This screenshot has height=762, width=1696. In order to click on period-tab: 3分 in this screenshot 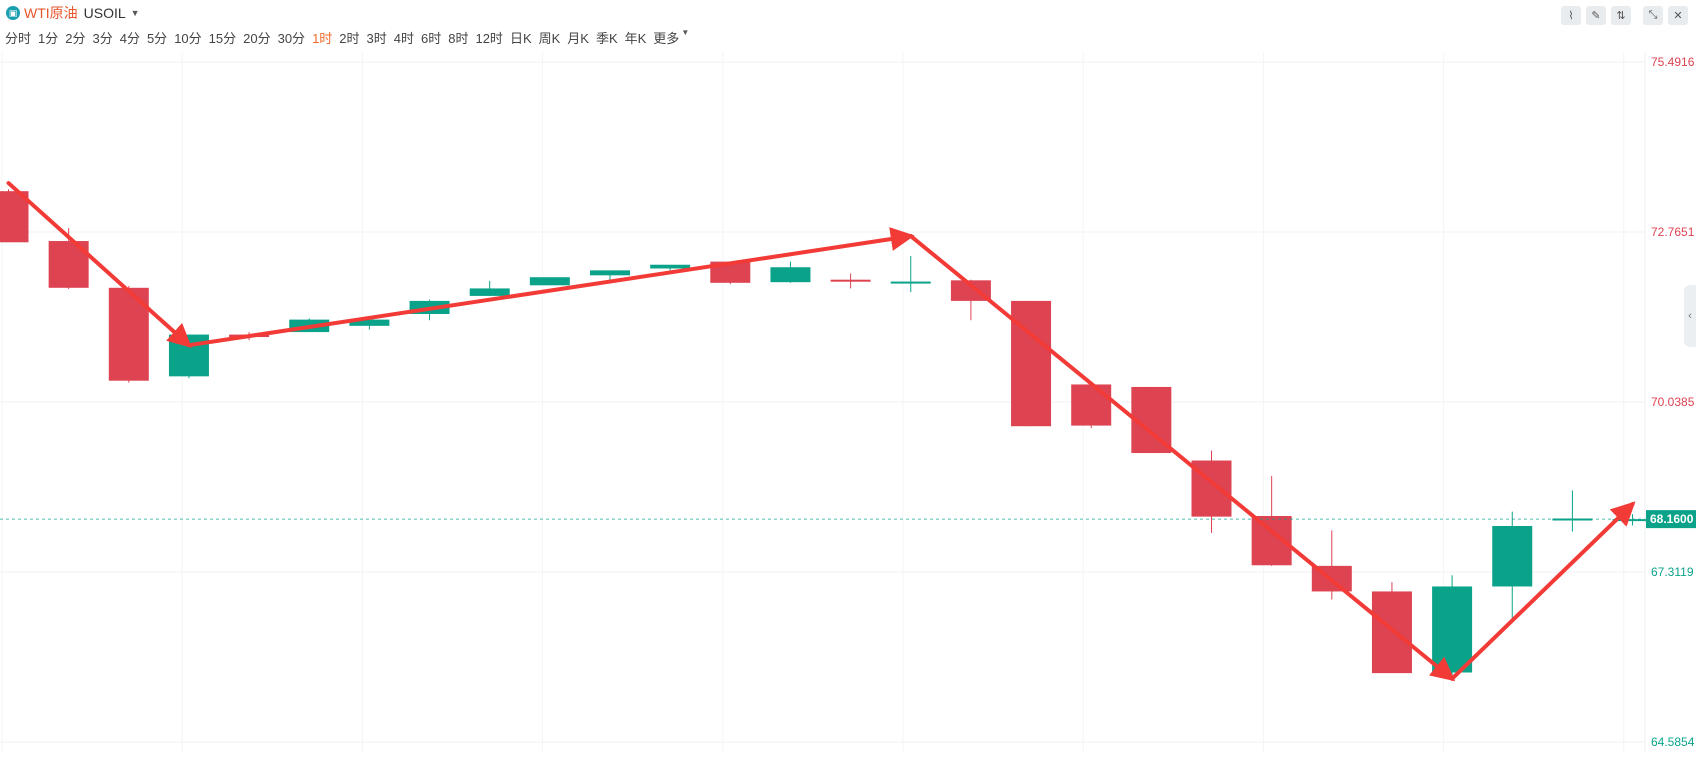, I will do `click(102, 38)`.